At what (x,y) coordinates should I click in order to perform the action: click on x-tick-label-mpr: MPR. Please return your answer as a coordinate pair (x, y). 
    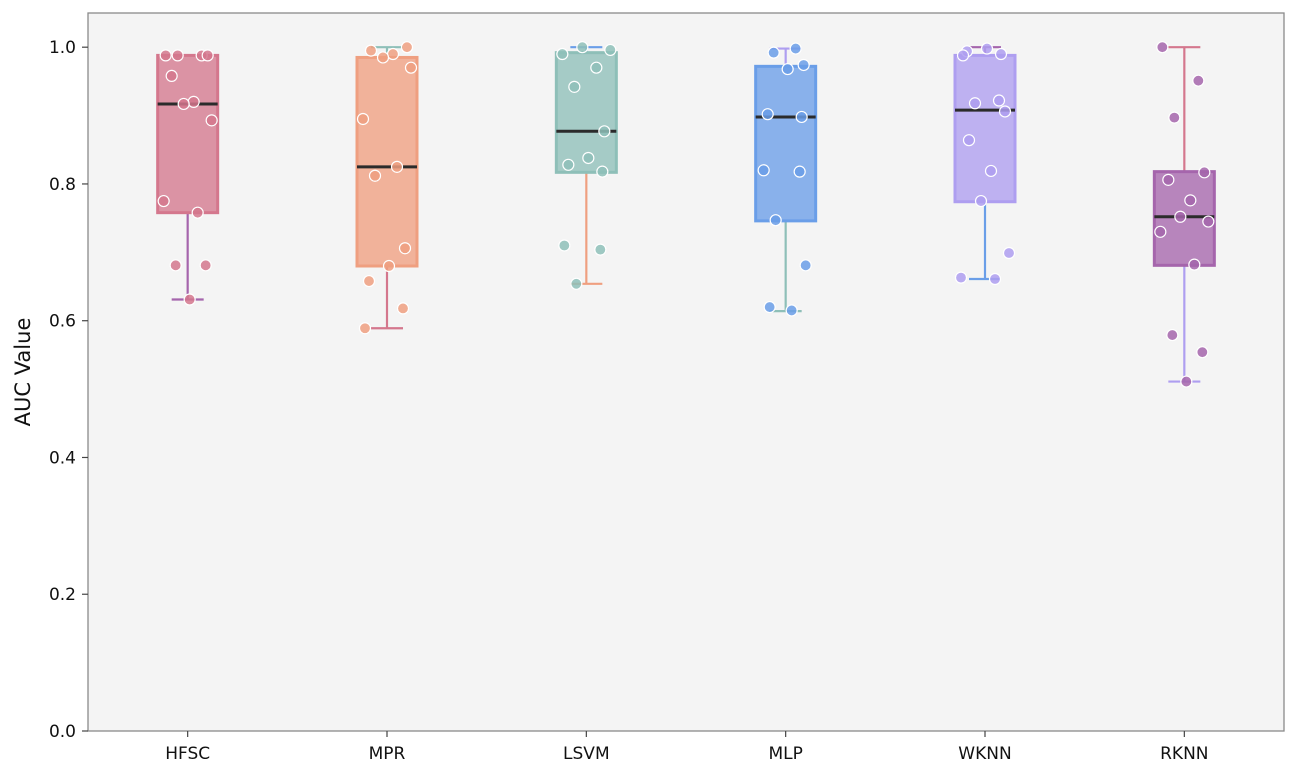
    Looking at the image, I should click on (387, 754).